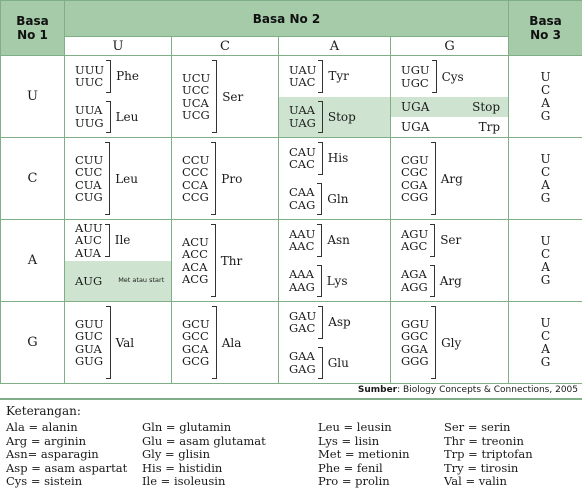  I want to click on header-base3: Basa No 3, so click(545, 28).